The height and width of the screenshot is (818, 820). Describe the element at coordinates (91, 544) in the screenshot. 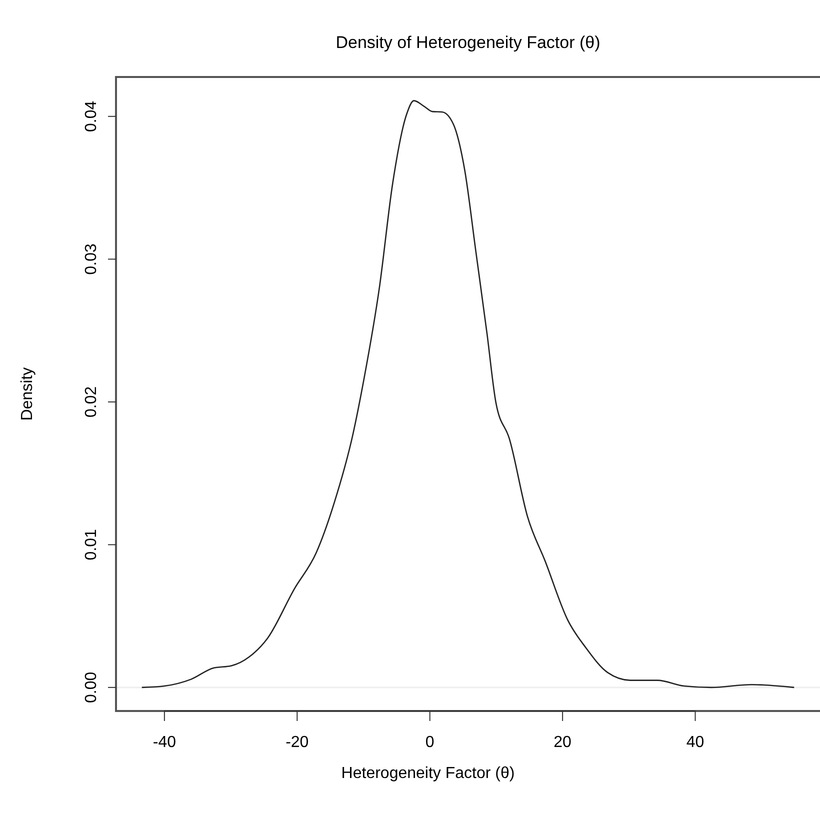

I see `y-tick-label: 0.01` at that location.